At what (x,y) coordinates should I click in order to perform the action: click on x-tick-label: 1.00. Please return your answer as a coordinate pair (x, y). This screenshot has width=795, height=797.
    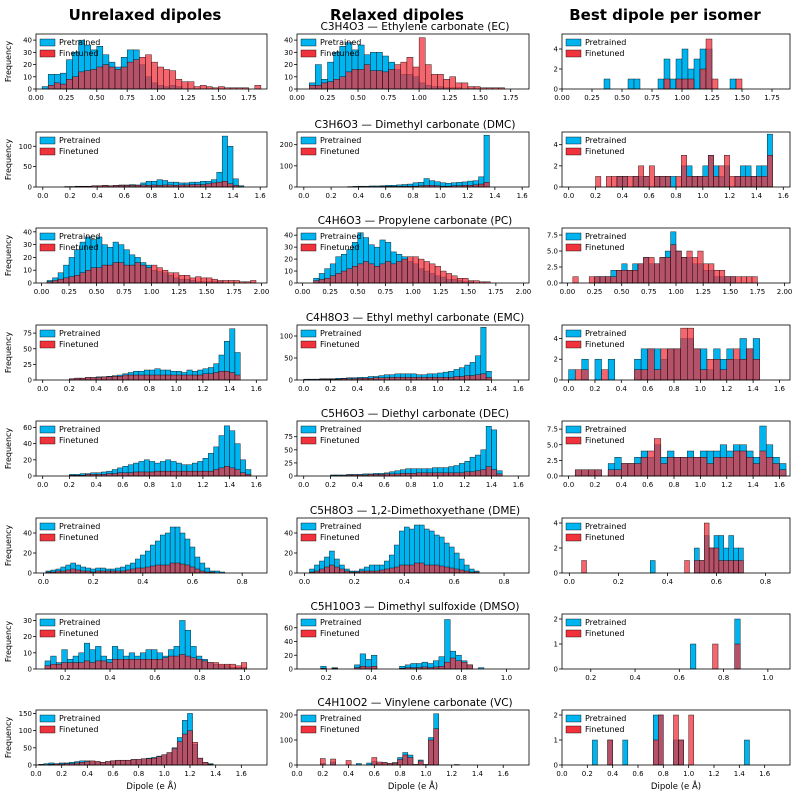
    Looking at the image, I should click on (682, 98).